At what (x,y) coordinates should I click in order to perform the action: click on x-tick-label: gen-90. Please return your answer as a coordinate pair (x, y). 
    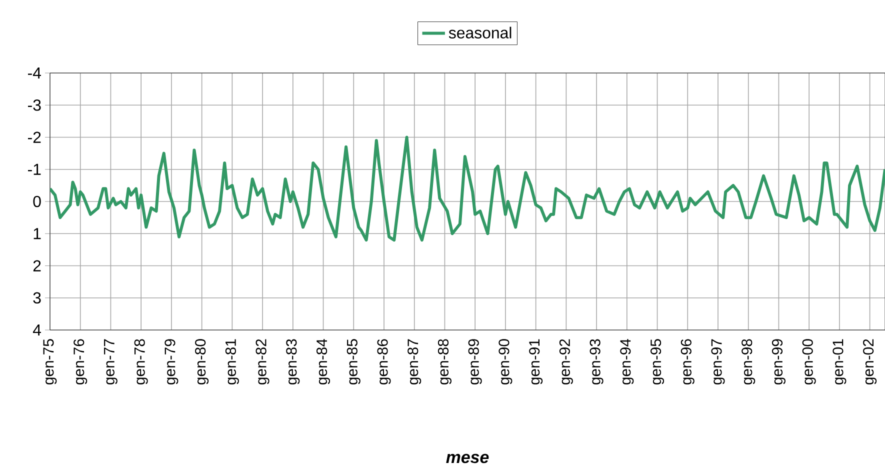
    Looking at the image, I should click on (505, 361).